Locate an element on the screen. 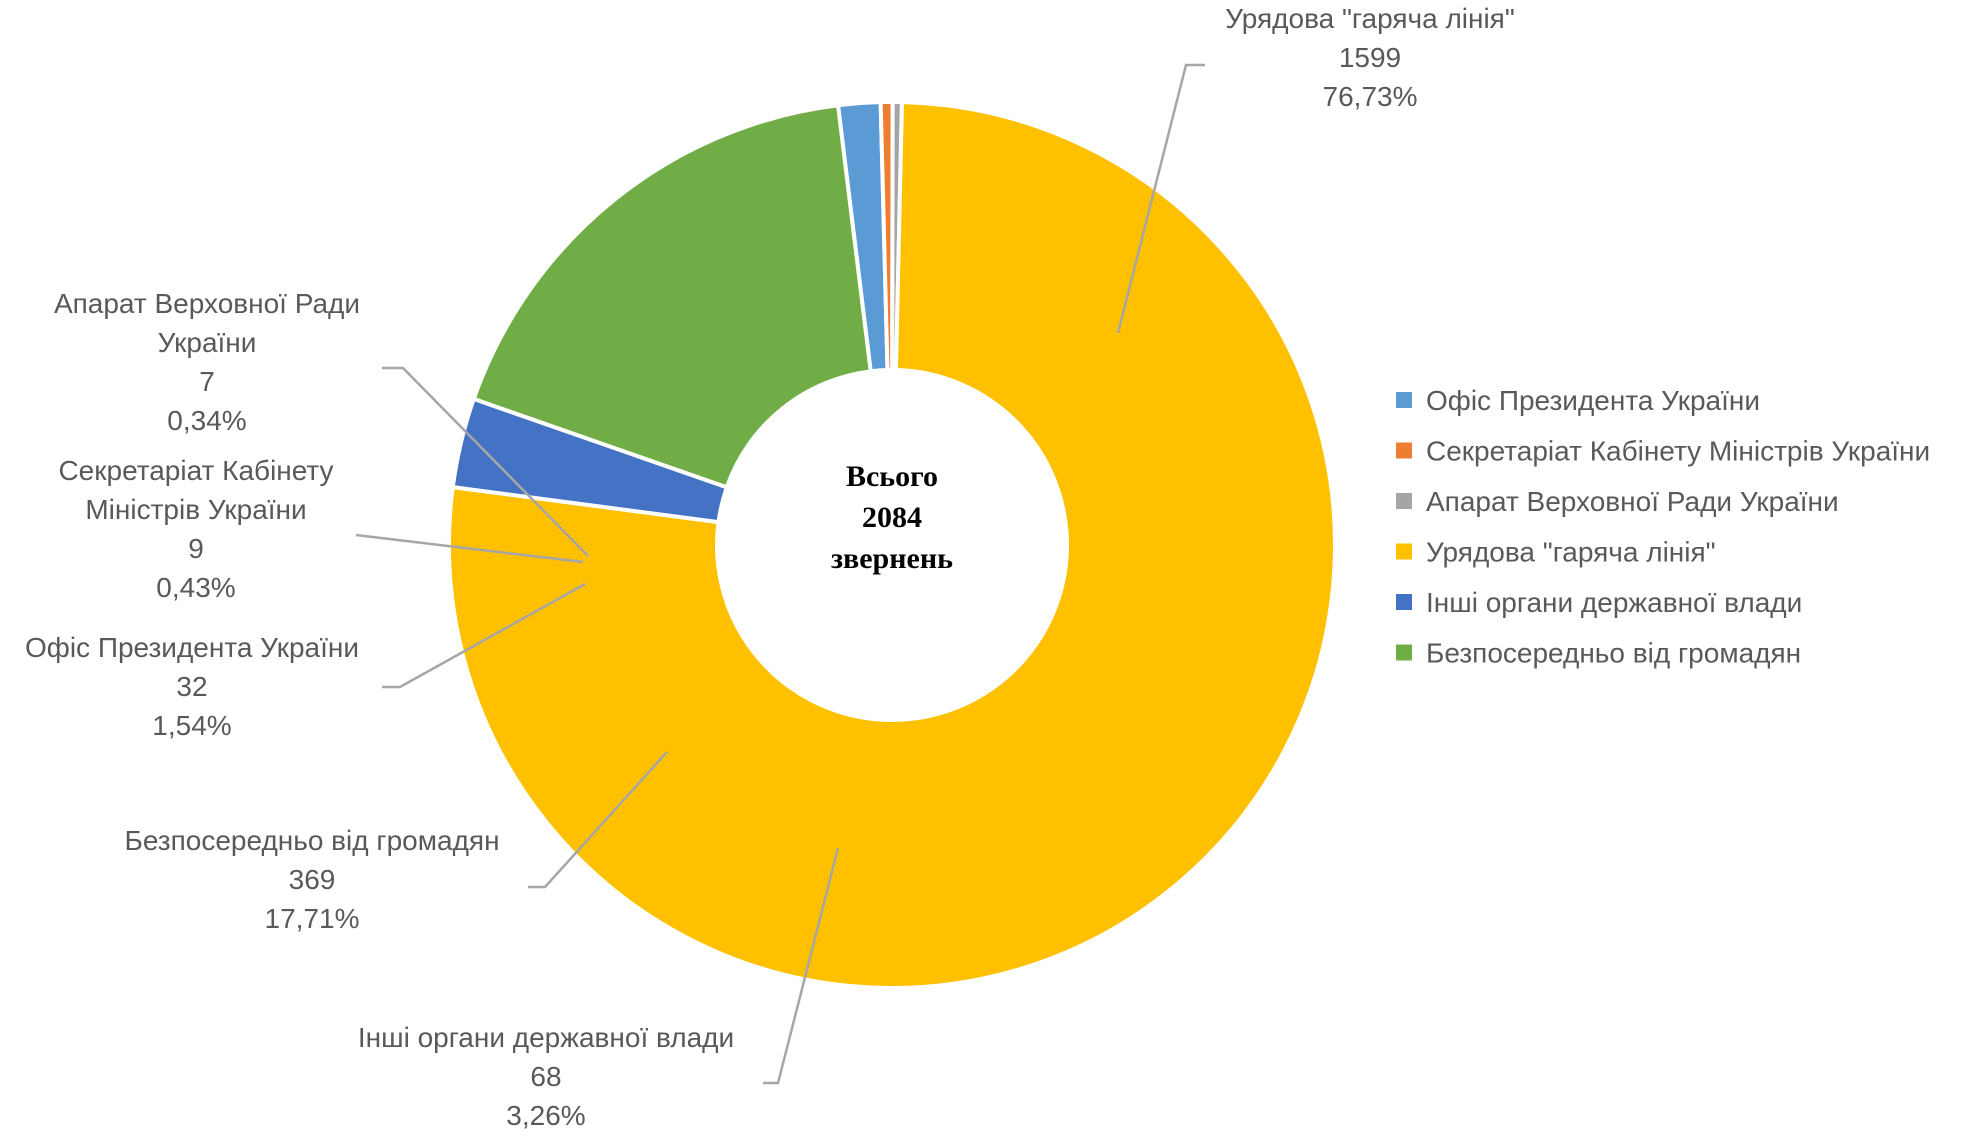 The height and width of the screenshot is (1143, 1973). data-label-0-line-0: Офіс Президента України is located at coordinates (192, 647).